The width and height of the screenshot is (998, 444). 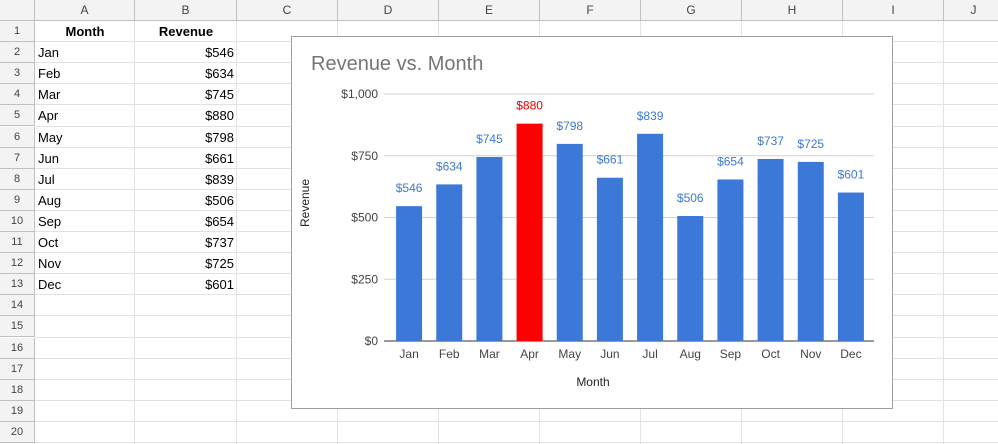 I want to click on month-cell: Nov, so click(x=50, y=264).